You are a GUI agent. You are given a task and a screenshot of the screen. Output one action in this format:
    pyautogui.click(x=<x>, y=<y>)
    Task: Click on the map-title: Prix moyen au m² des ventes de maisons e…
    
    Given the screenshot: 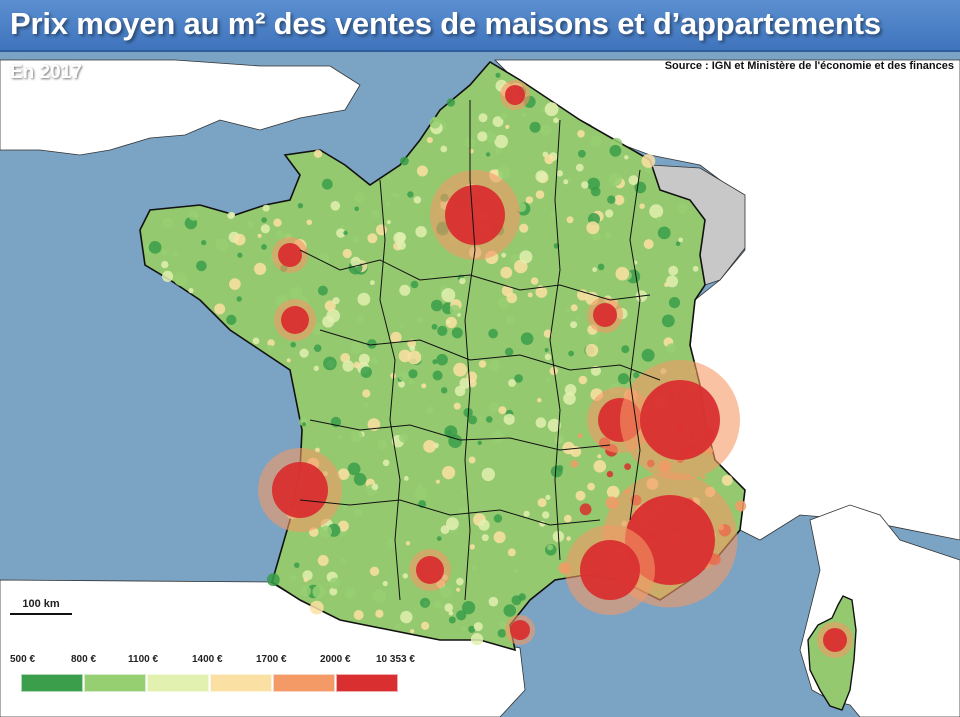 What is the action you would take?
    pyautogui.click(x=445, y=23)
    